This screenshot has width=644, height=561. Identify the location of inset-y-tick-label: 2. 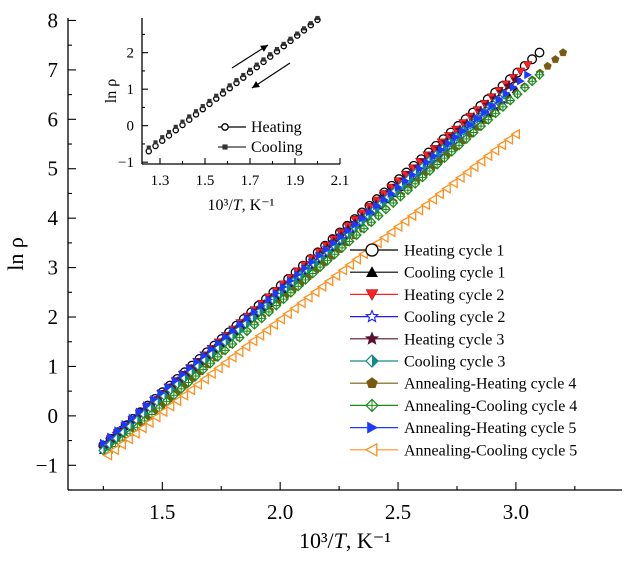
(131, 54).